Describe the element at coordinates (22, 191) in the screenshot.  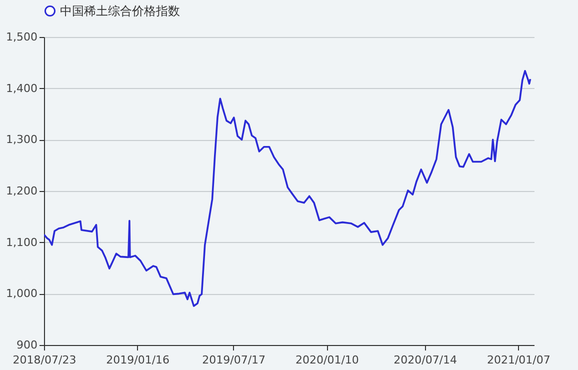
I see `y-tick-label: 1,200` at that location.